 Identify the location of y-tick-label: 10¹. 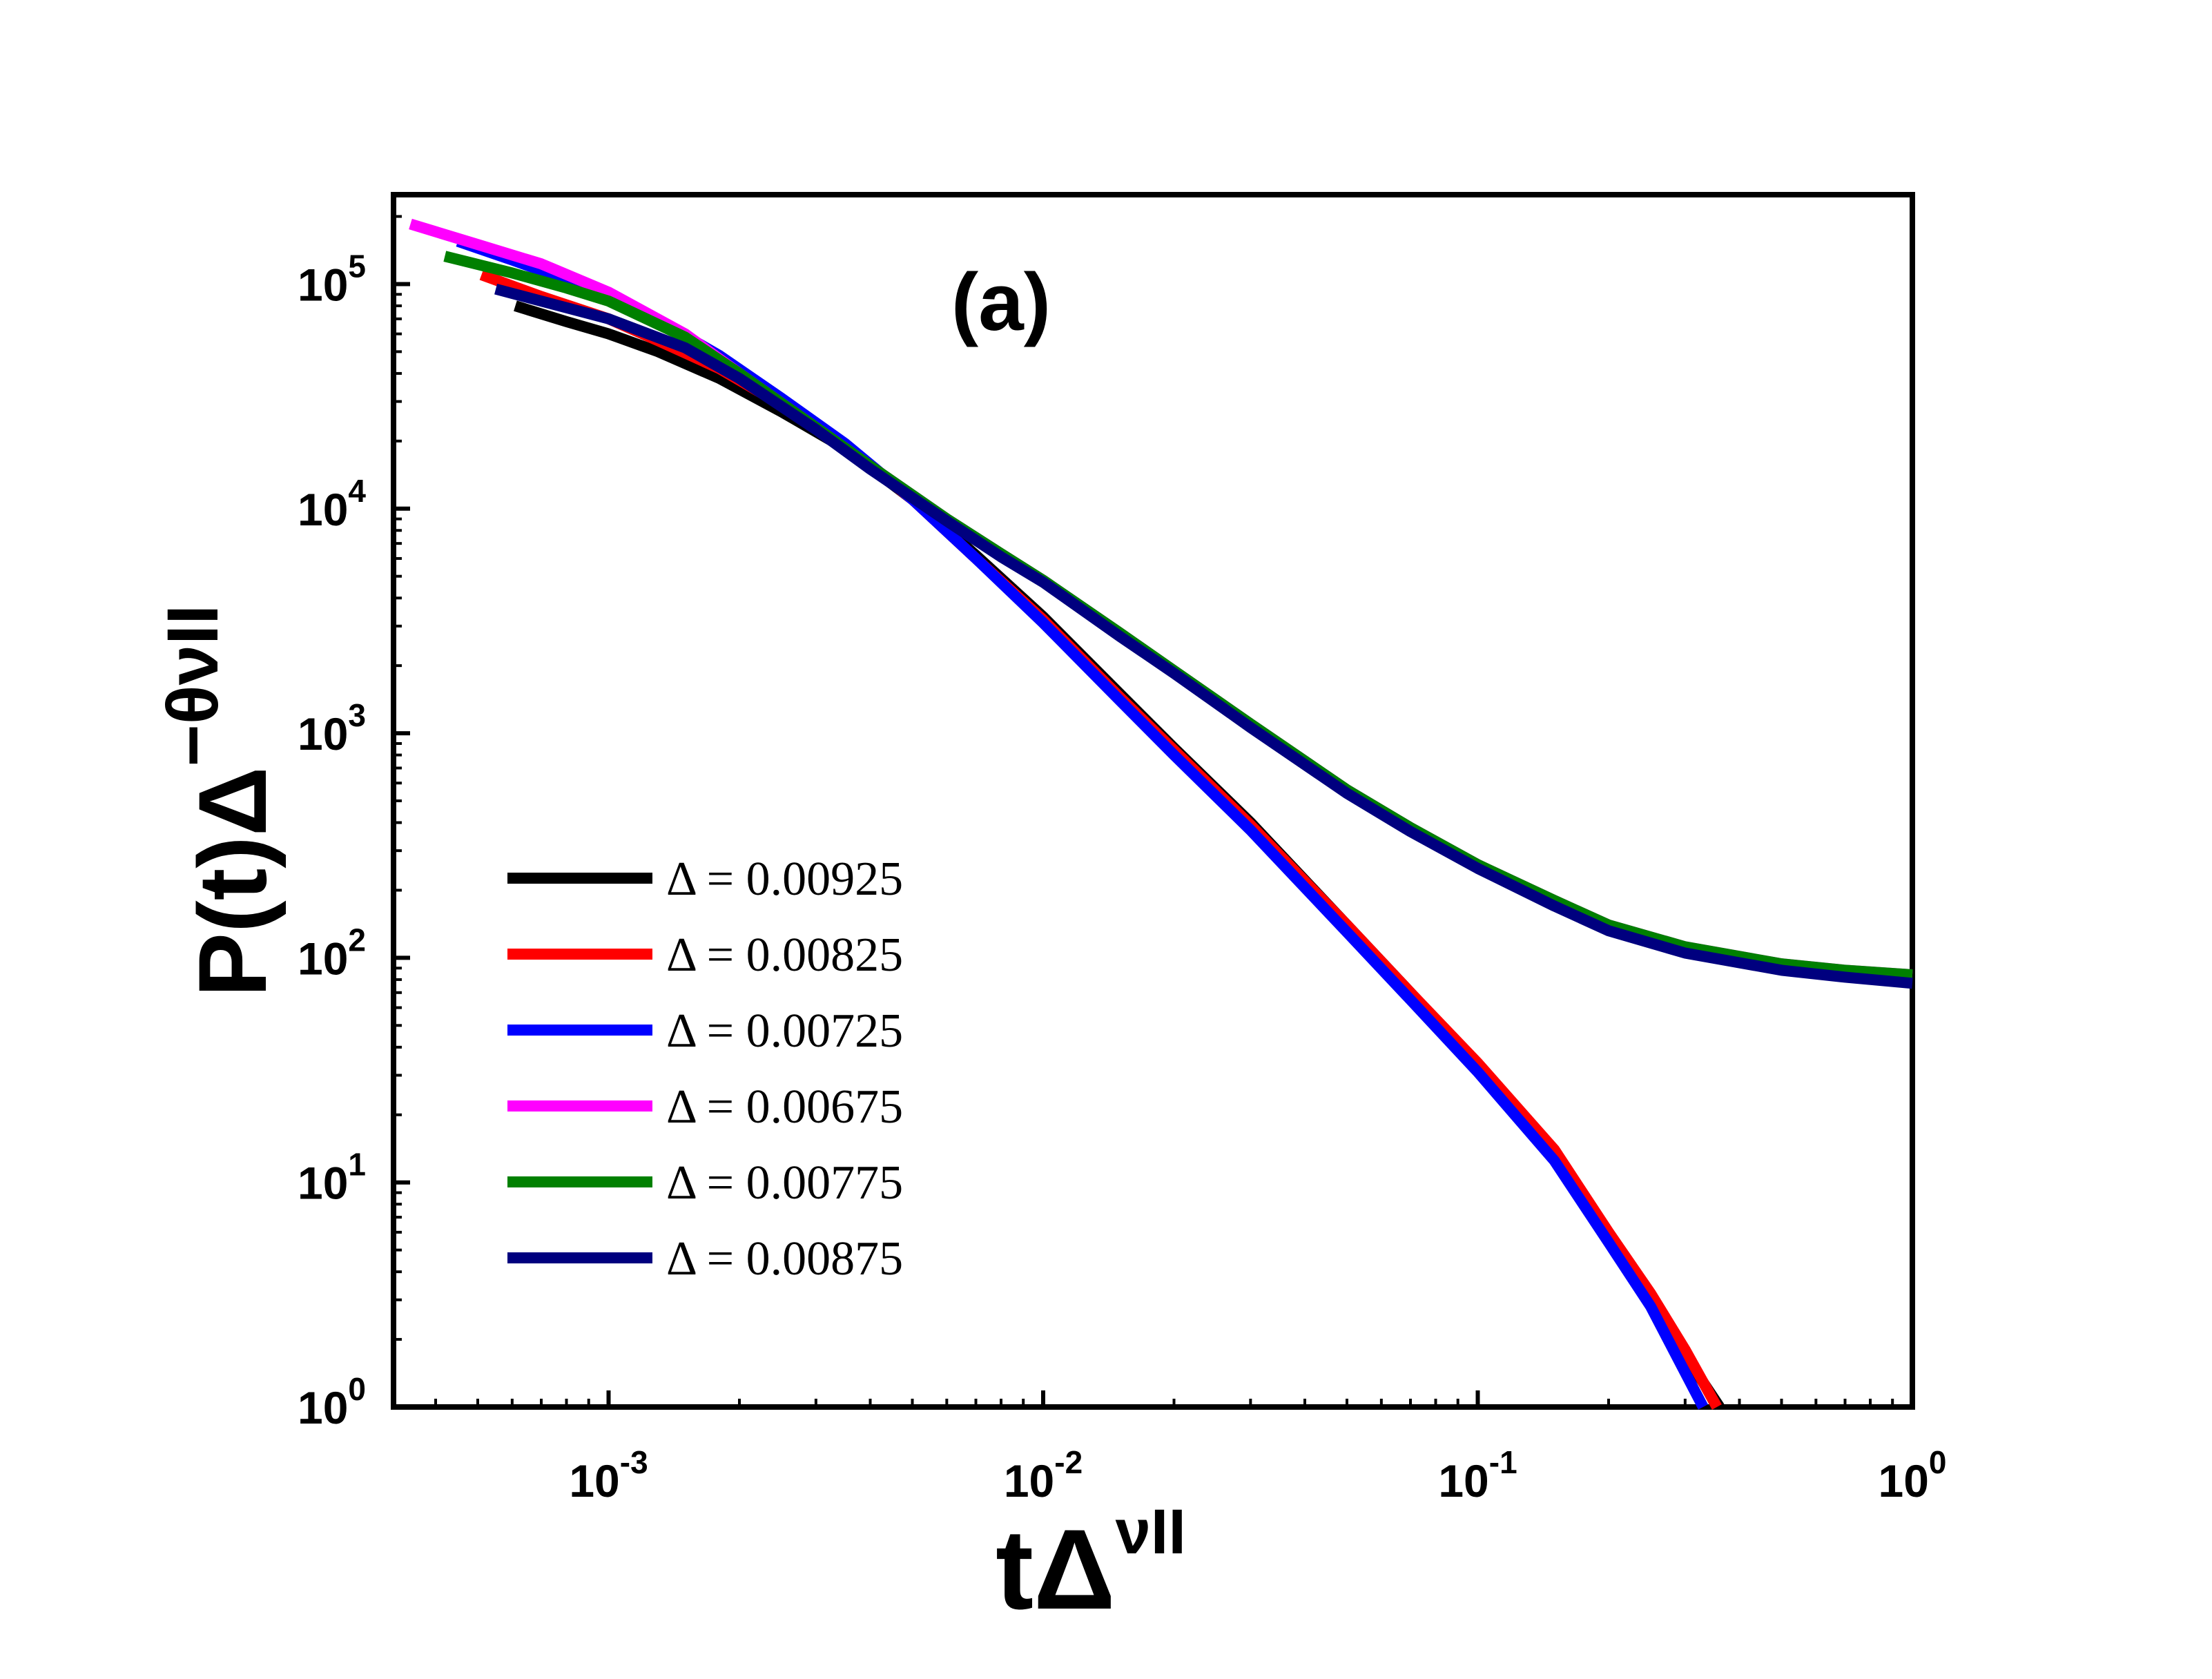
(332, 1178).